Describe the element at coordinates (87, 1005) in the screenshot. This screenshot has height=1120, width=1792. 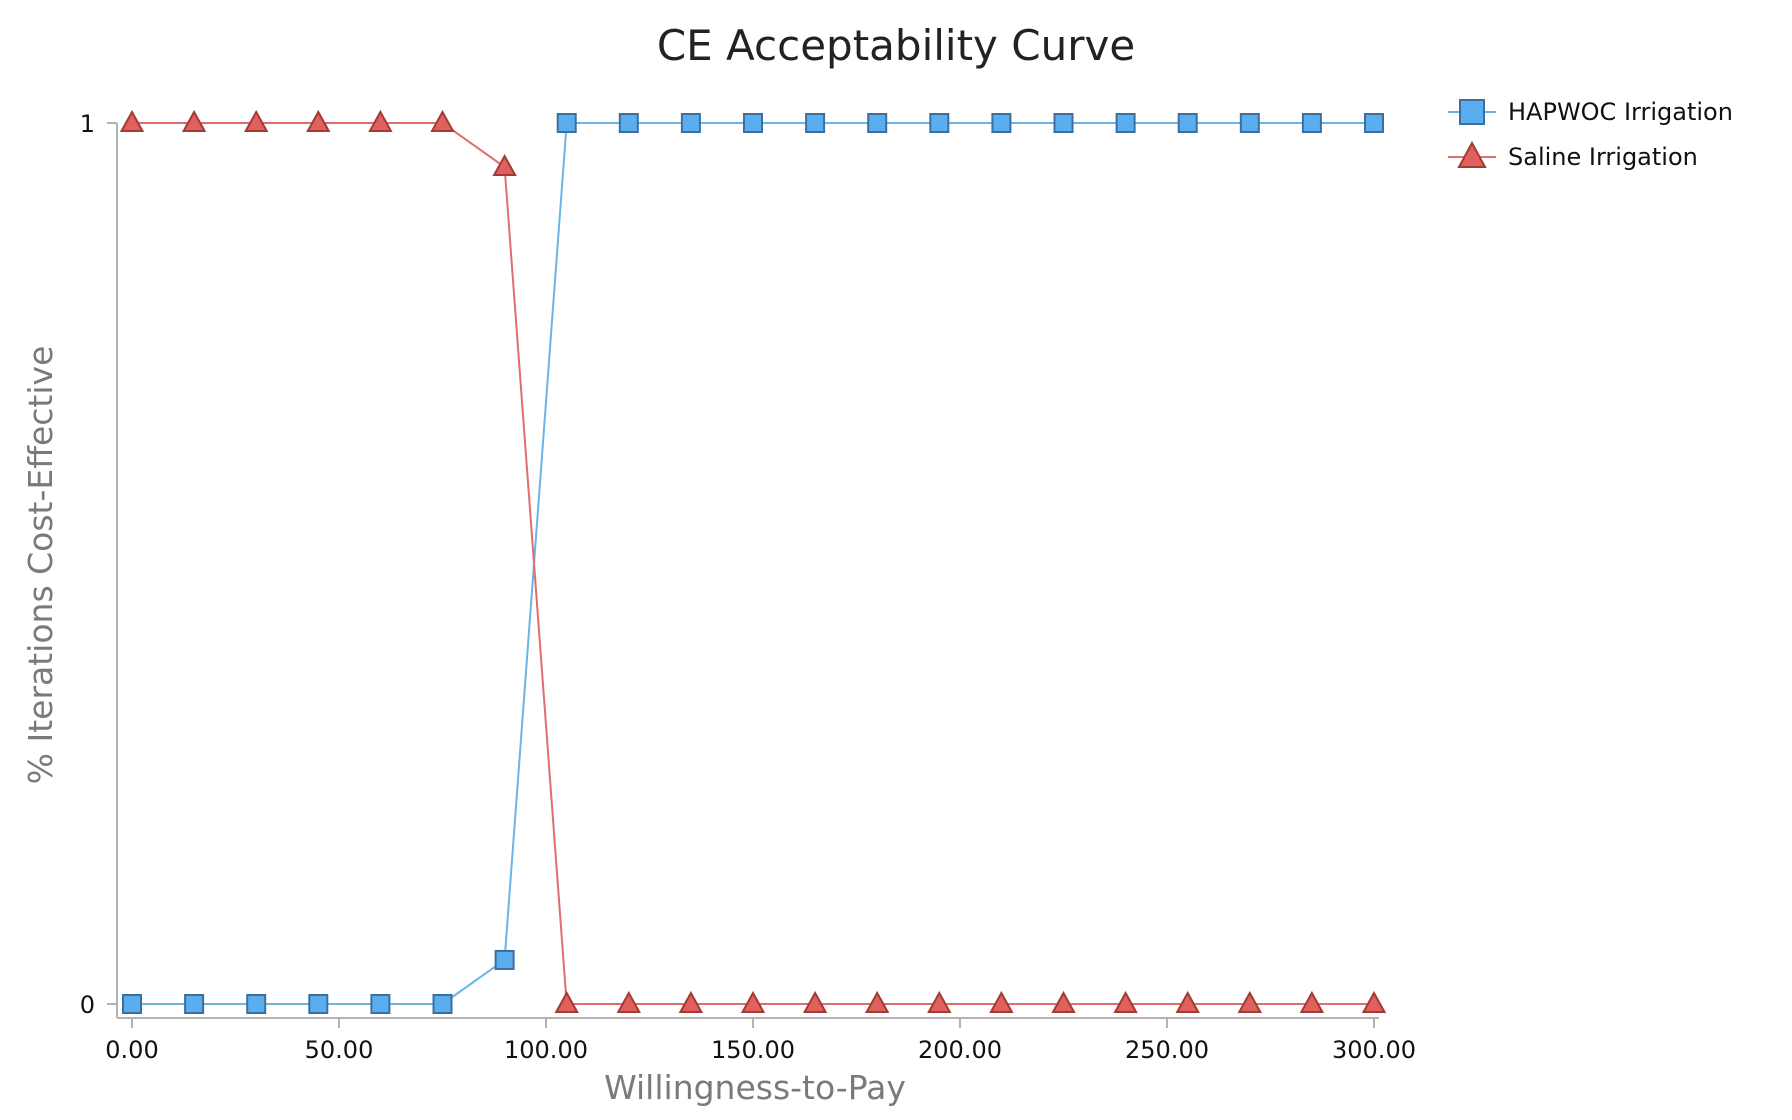
I see `y-tick-label: 0` at that location.